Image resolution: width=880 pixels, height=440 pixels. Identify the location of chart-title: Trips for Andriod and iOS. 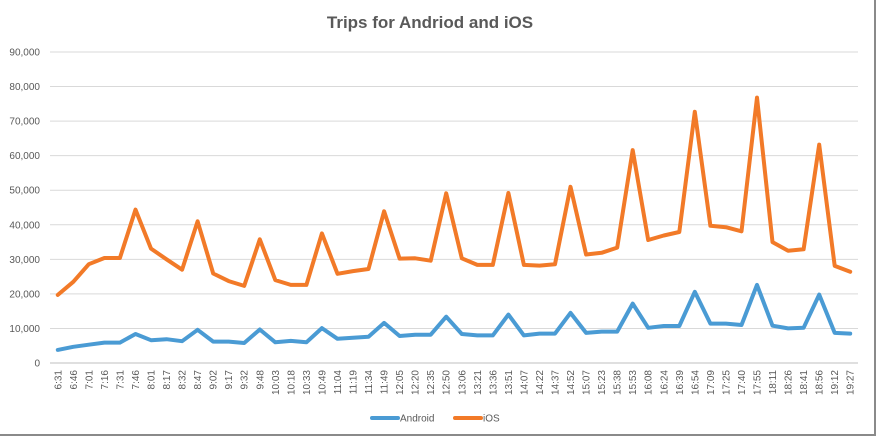
(430, 22).